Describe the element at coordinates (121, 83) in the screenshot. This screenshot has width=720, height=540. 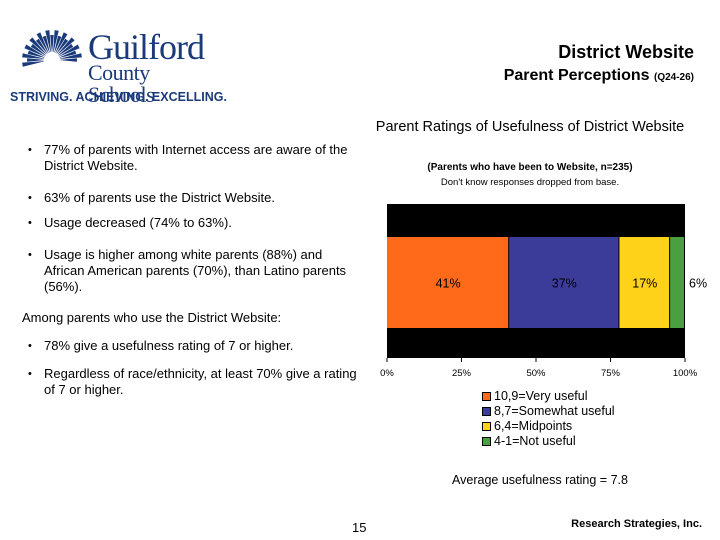
I see `logo-subtitle: County Schools` at that location.